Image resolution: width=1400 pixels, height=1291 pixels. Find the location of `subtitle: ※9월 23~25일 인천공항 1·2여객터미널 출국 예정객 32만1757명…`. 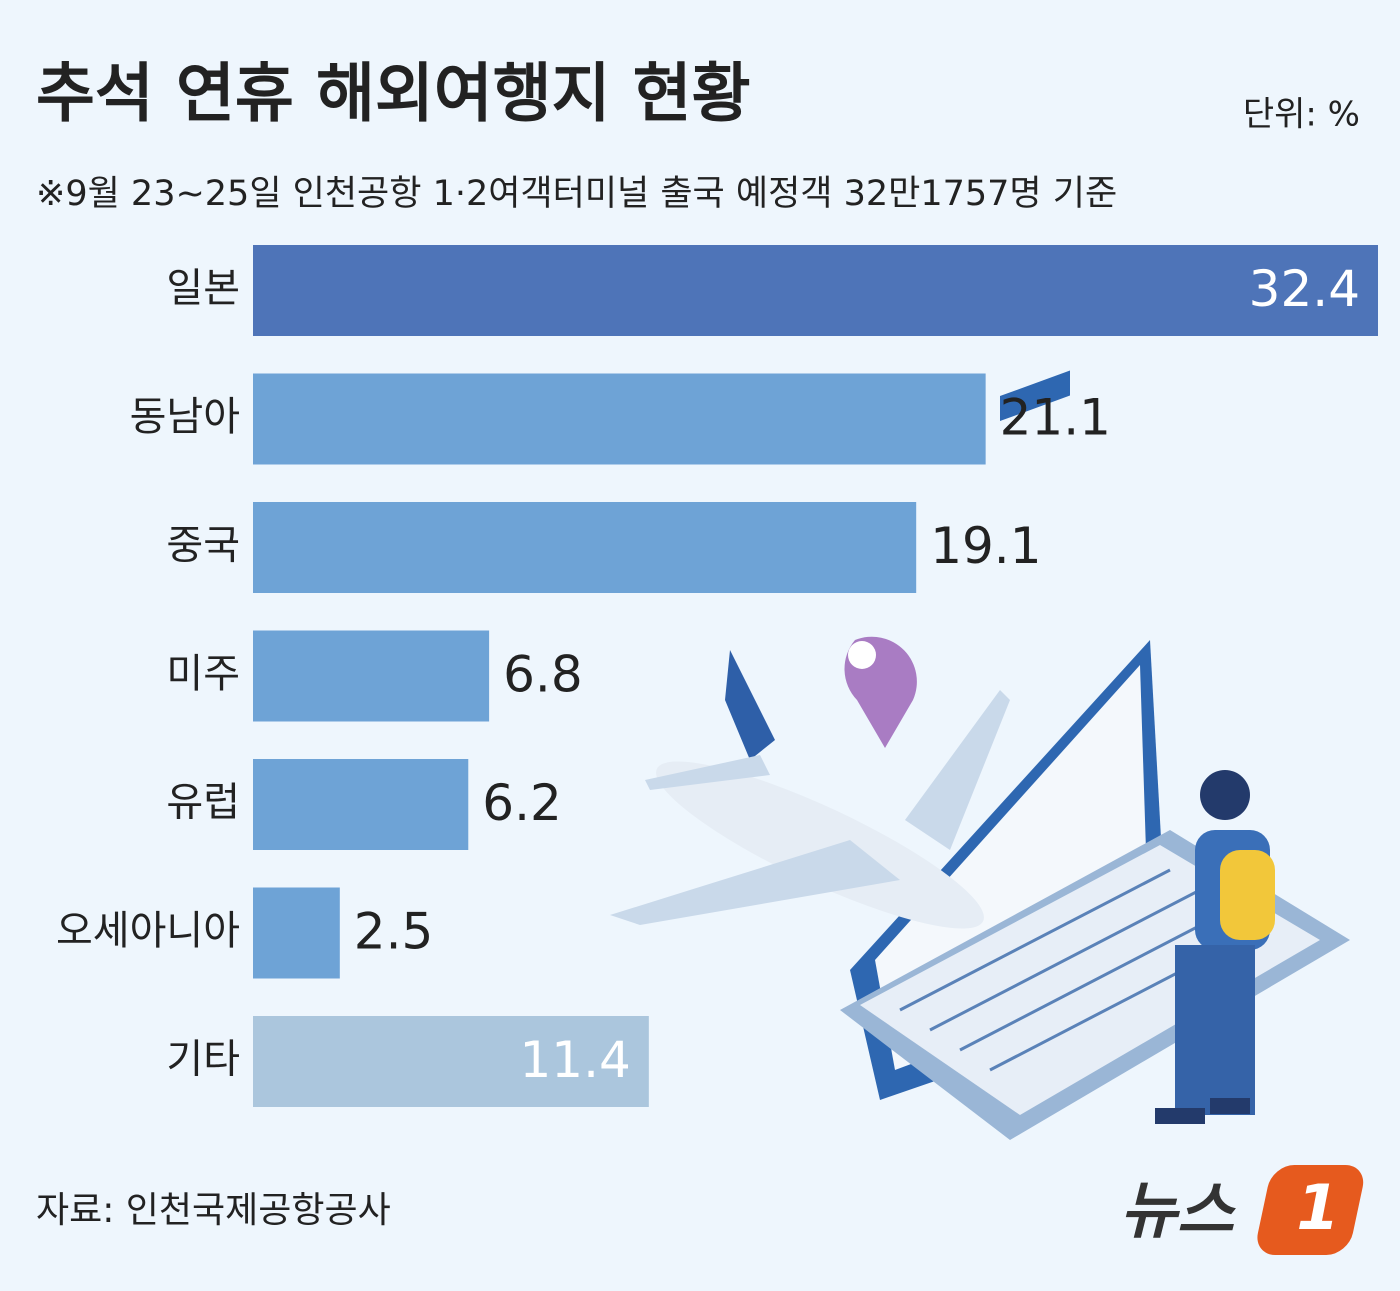

subtitle: ※9월 23~25일 인천공항 1·2여객터미널 출국 예정객 32만1757명… is located at coordinates (576, 194).